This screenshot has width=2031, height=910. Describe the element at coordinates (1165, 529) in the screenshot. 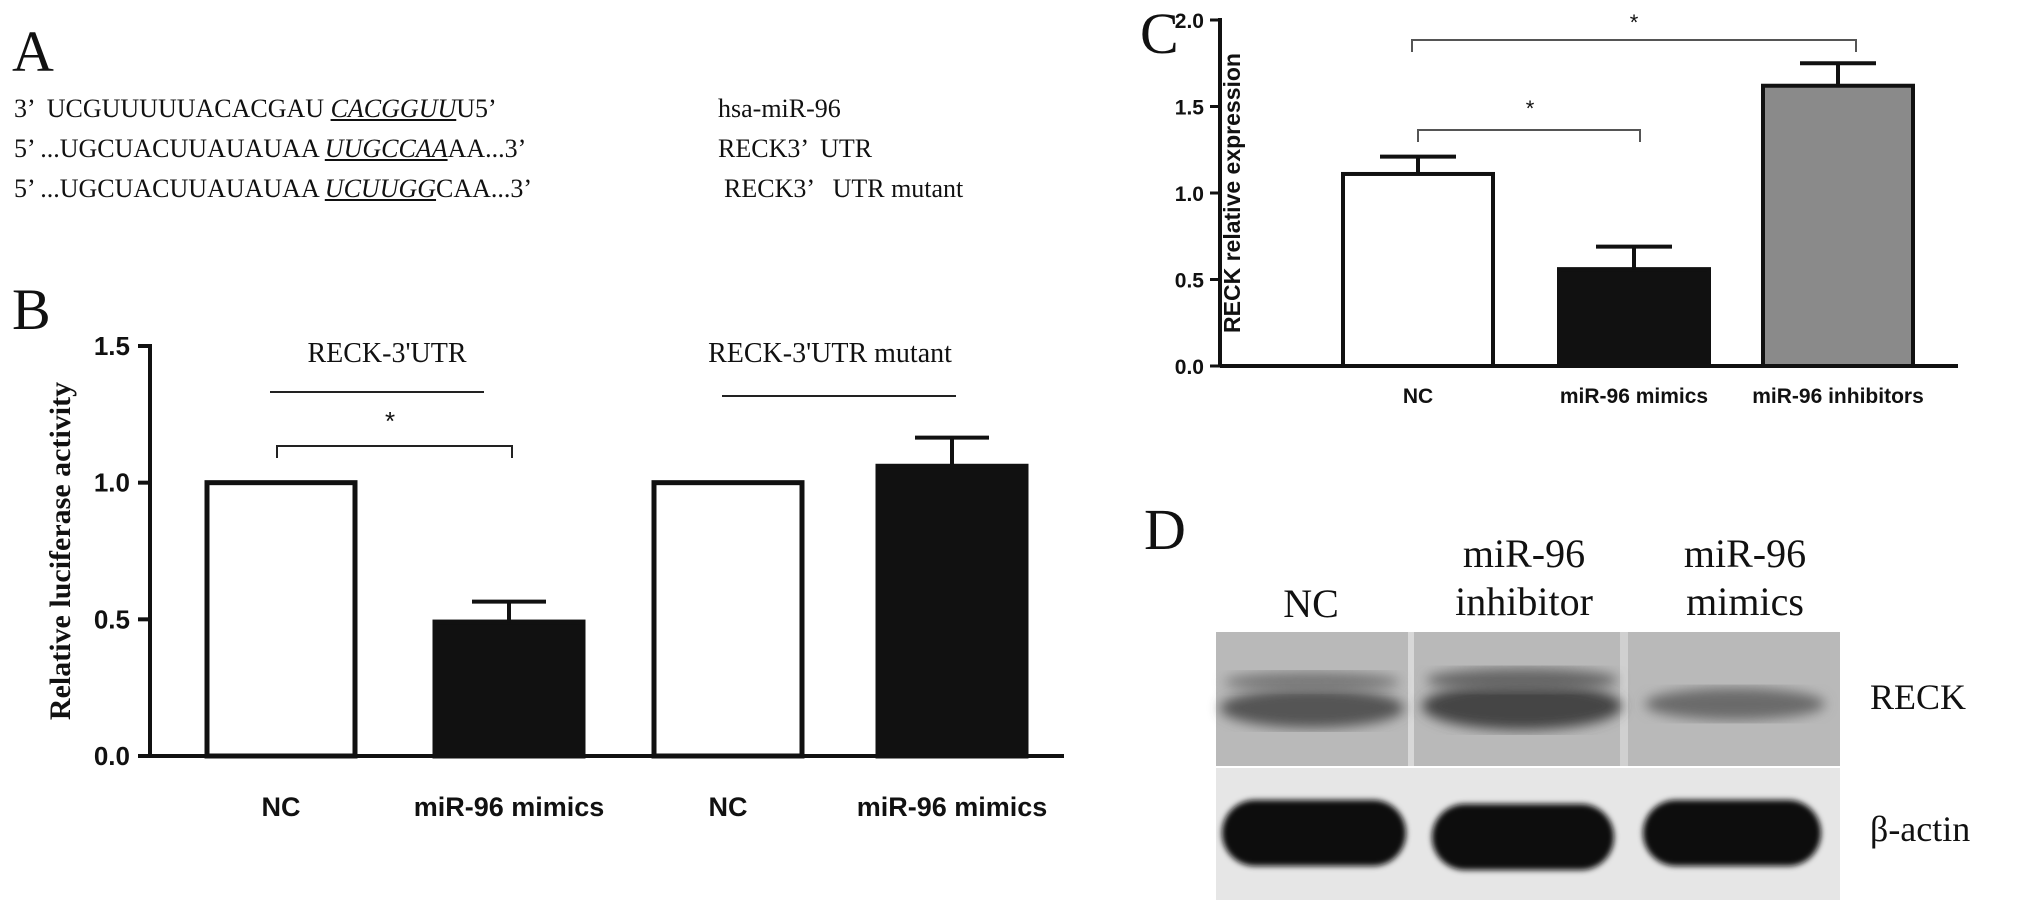

I see `panel-d-letter: D` at that location.